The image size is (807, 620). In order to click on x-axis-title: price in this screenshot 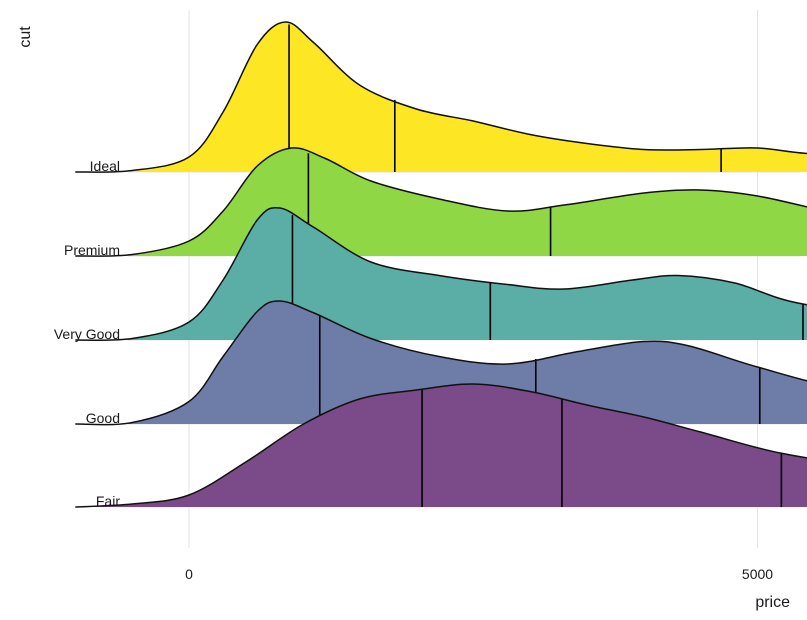, I will do `click(772, 602)`.